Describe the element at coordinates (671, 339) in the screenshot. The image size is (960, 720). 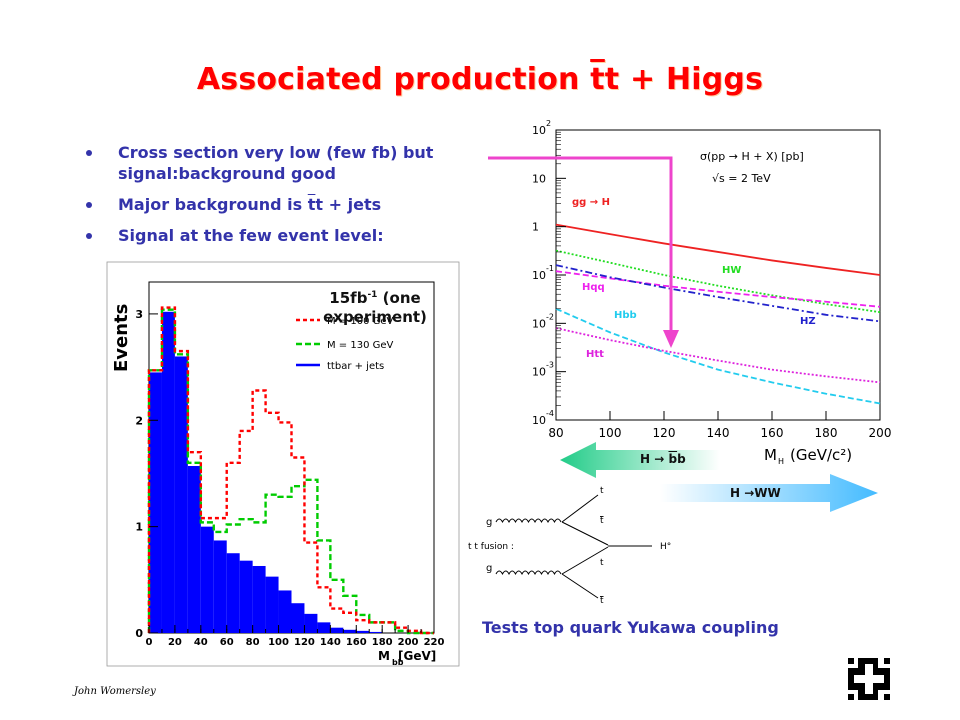
I see `pointer-arrowhead-icon` at that location.